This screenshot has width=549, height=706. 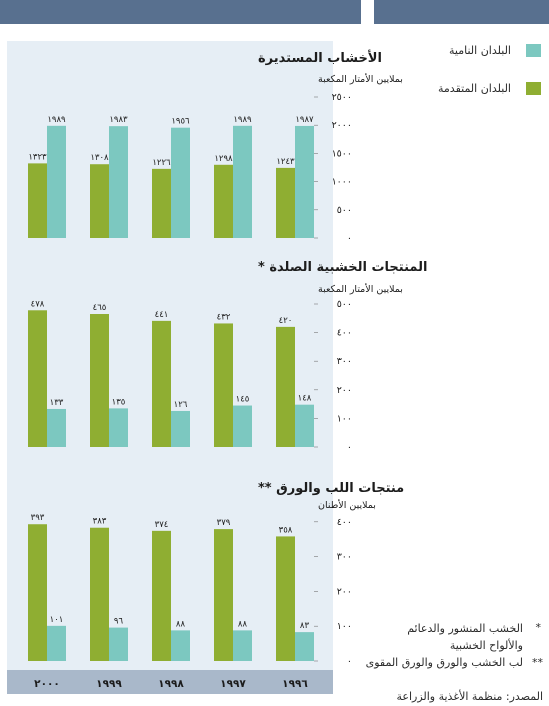 I want to click on chart-1-label-developed: ١٣٢٣, so click(x=37, y=157).